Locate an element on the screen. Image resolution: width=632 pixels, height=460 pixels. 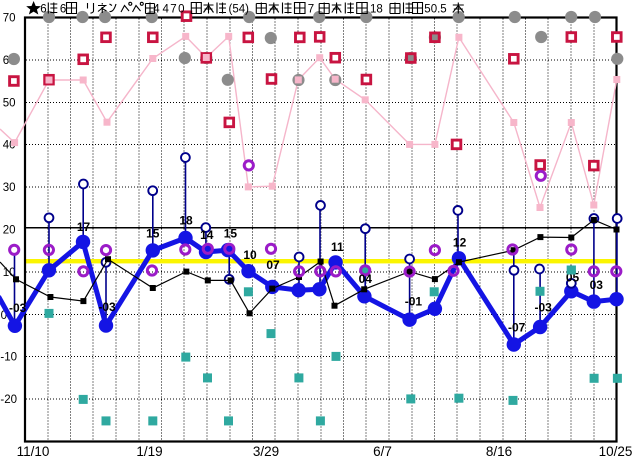
svg-text: 7 is located at coordinates (311, 10).